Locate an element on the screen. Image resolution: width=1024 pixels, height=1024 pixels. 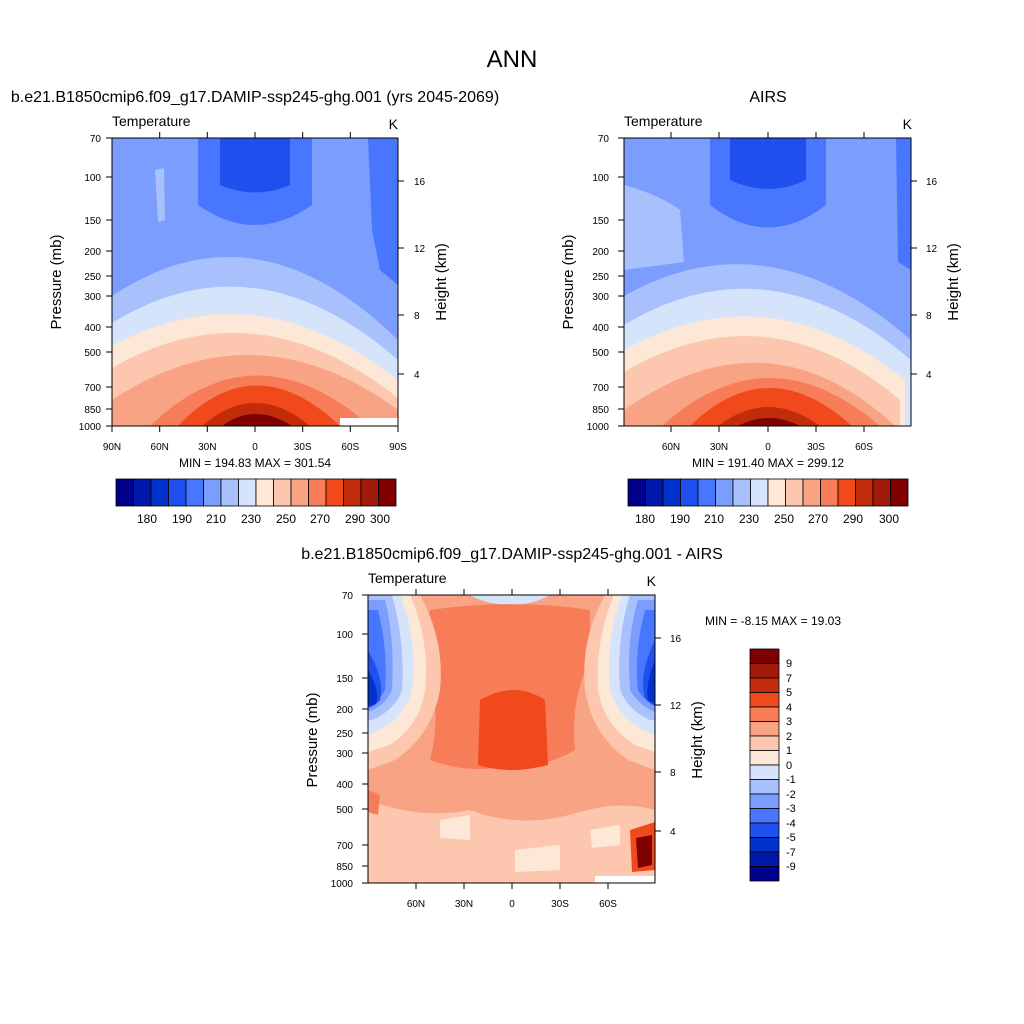
colorbar-label: -3 is located at coordinates (791, 809).